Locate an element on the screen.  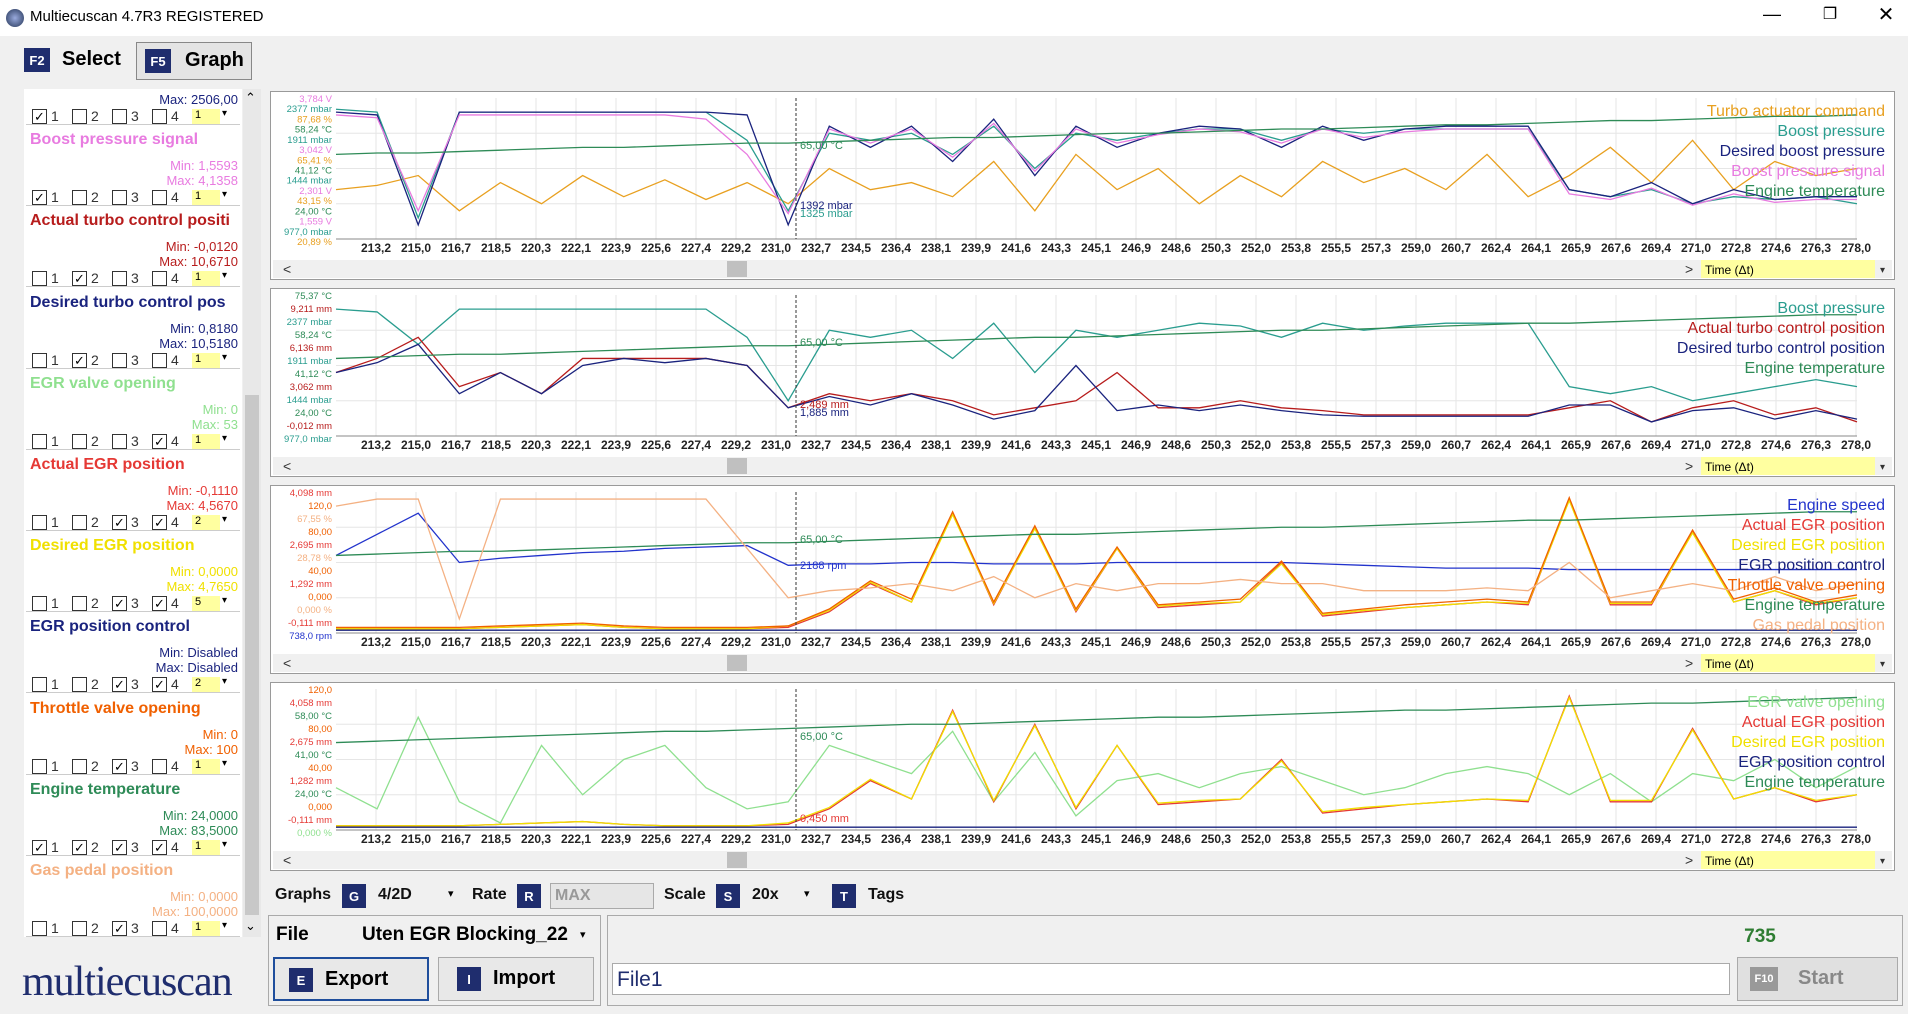
file-combo: Uten EGR Blocking_22 ▾ is located at coordinates (477, 935).